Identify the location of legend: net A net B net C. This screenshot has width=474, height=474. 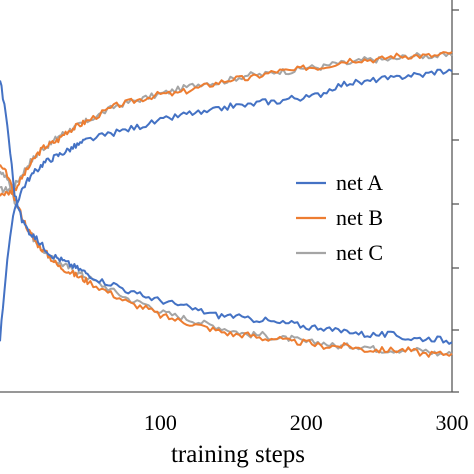
(339, 217).